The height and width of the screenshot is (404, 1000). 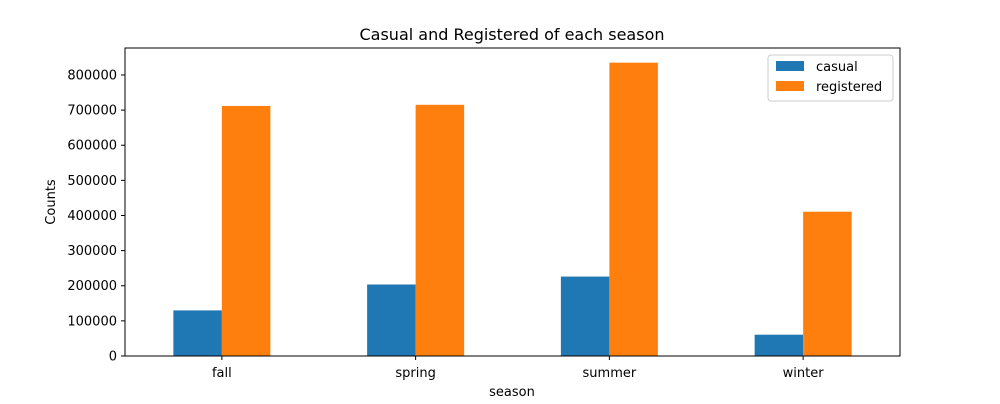 What do you see at coordinates (391, 320) in the screenshot?
I see `bar-casual-spring` at bounding box center [391, 320].